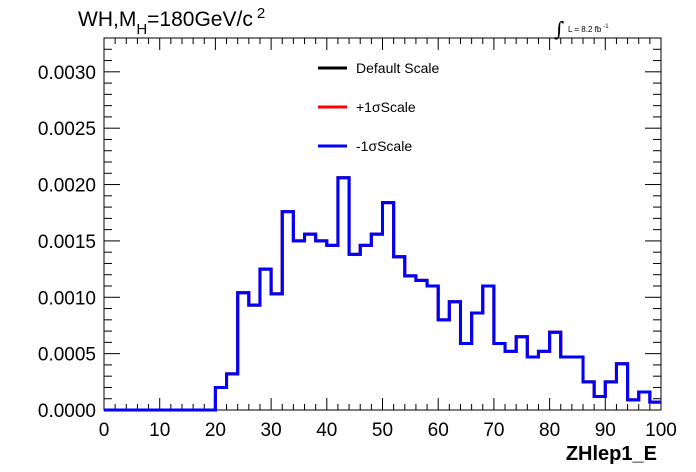  Describe the element at coordinates (67, 73) in the screenshot. I see `y-tick-label: 0.0030` at that location.